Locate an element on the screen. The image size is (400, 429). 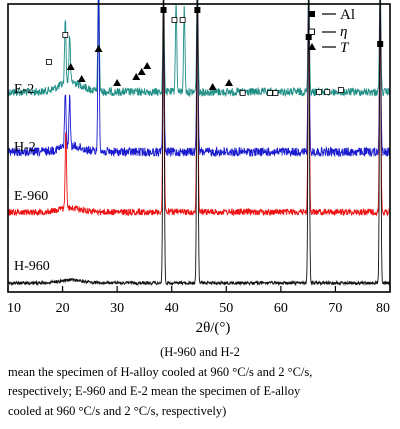
x-tick-label: 40 is located at coordinates (172, 308).